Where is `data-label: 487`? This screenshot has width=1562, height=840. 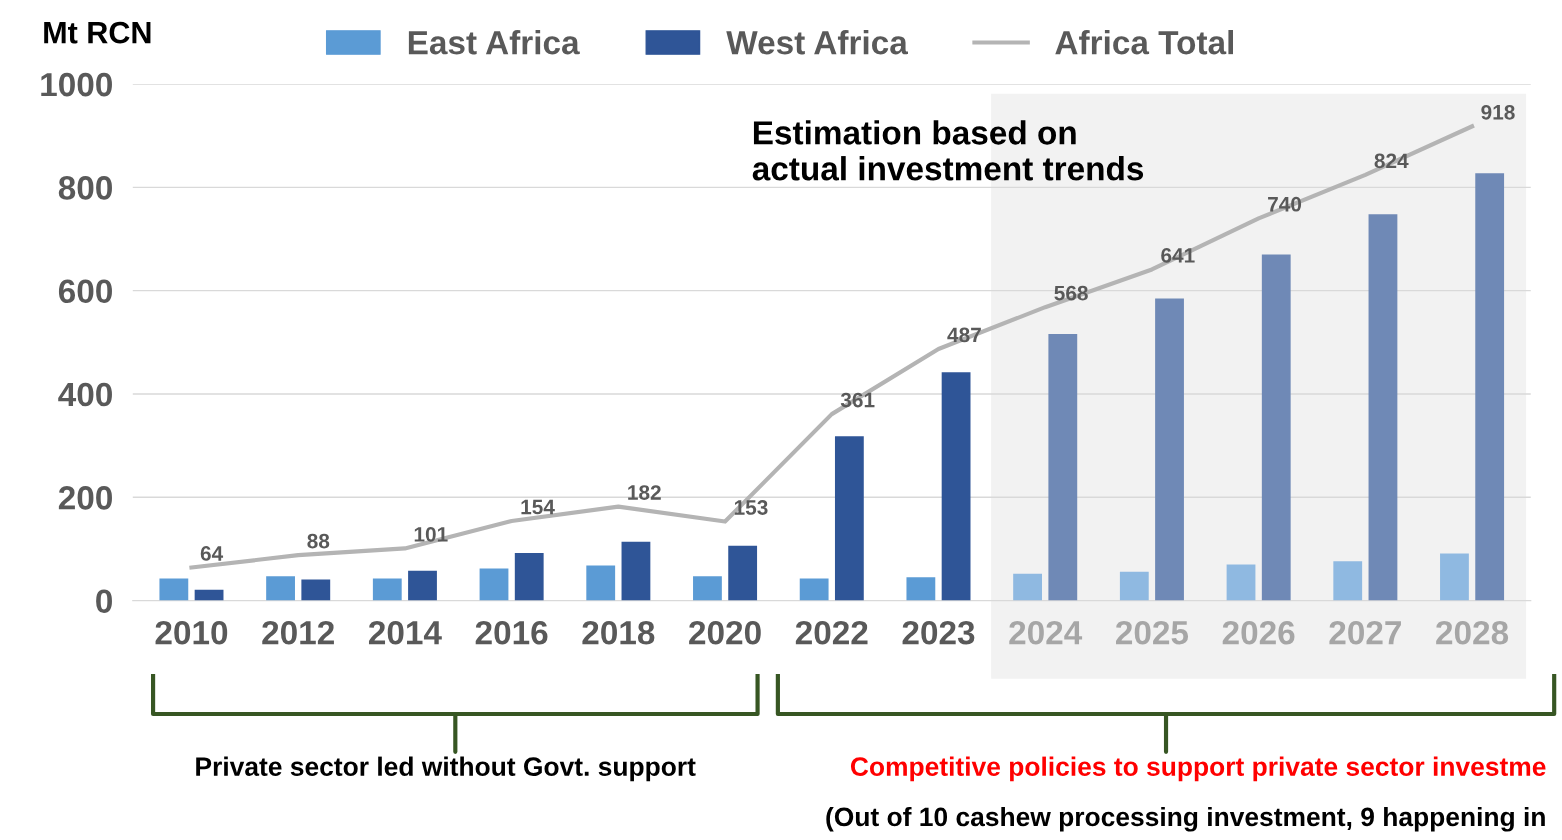 data-label: 487 is located at coordinates (964, 335).